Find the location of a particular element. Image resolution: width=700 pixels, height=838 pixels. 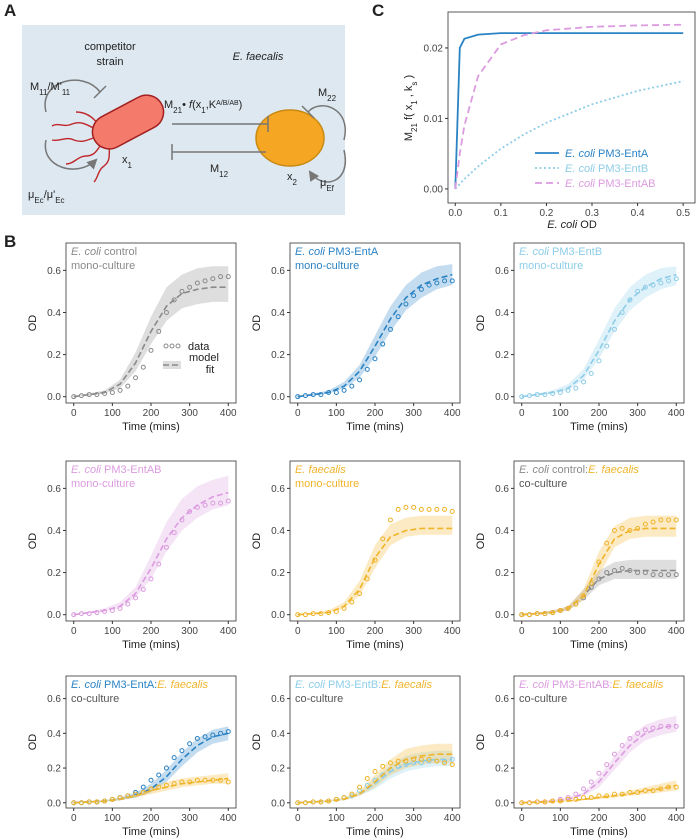

legend-swatch is located at coordinates (172, 346).